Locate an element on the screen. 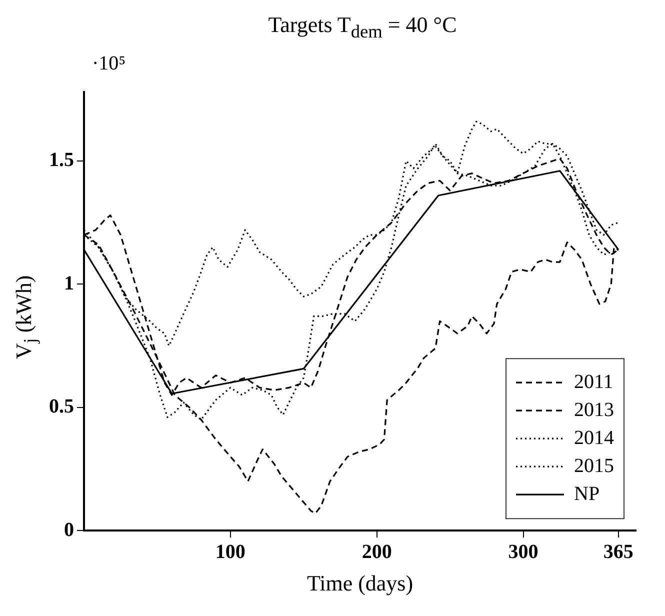 The height and width of the screenshot is (616, 665). legend-label: 2011 is located at coordinates (594, 381).